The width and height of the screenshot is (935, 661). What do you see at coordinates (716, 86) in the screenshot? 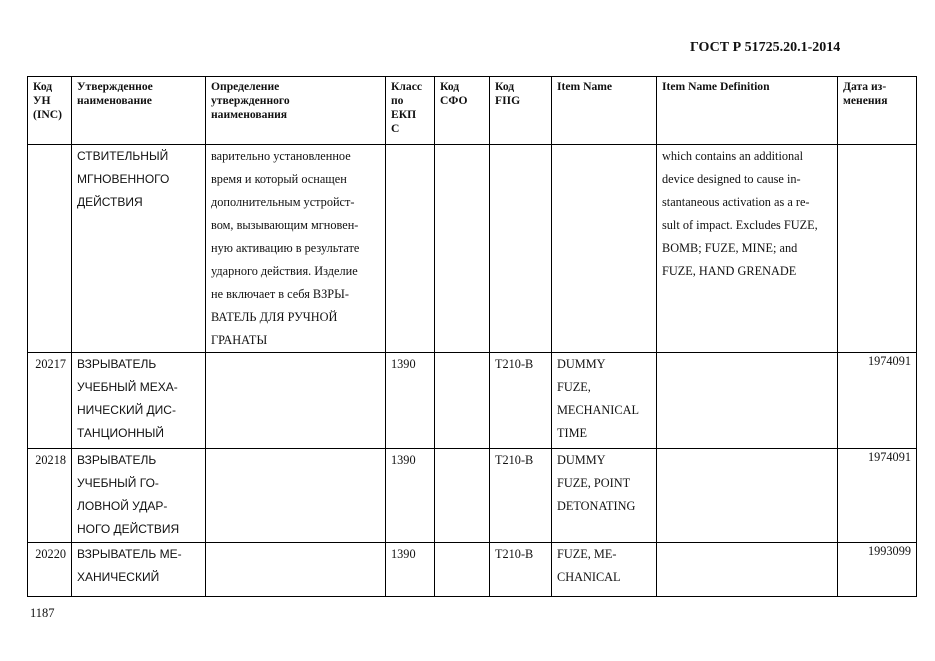
I see `column-header-line: Item Name Definition` at bounding box center [716, 86].